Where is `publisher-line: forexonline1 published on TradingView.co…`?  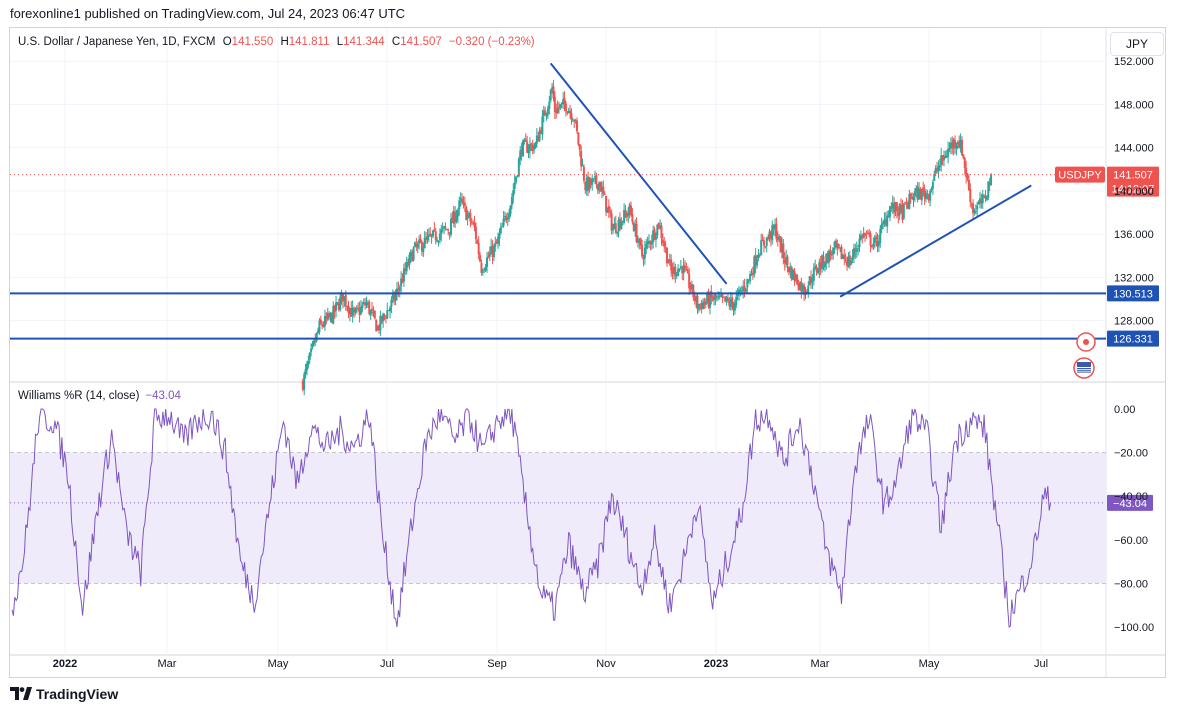 publisher-line: forexonline1 published on TradingView.co… is located at coordinates (208, 13).